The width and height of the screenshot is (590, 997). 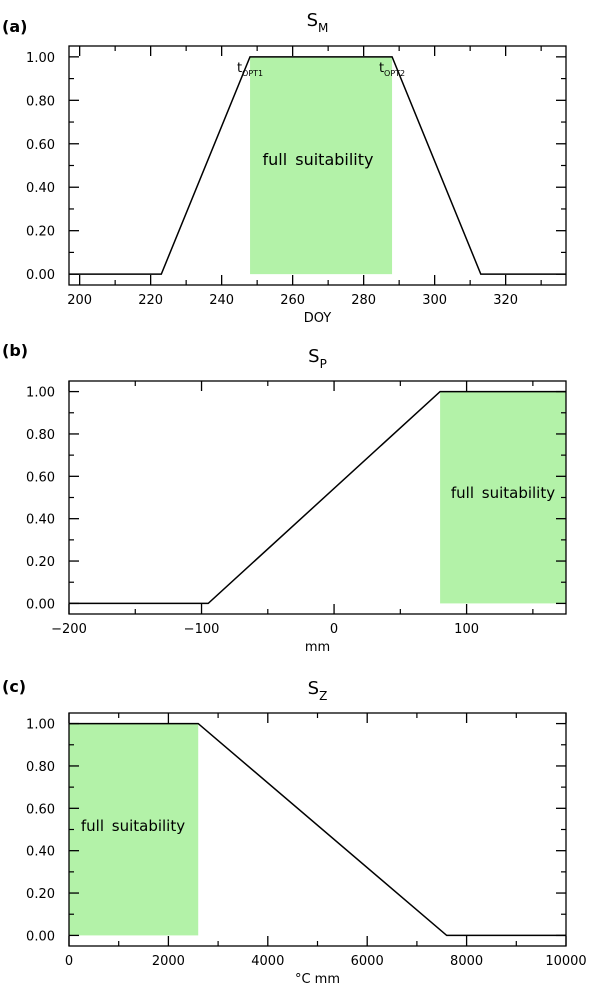 I want to click on x-tick-label: 4000, so click(x=267, y=961).